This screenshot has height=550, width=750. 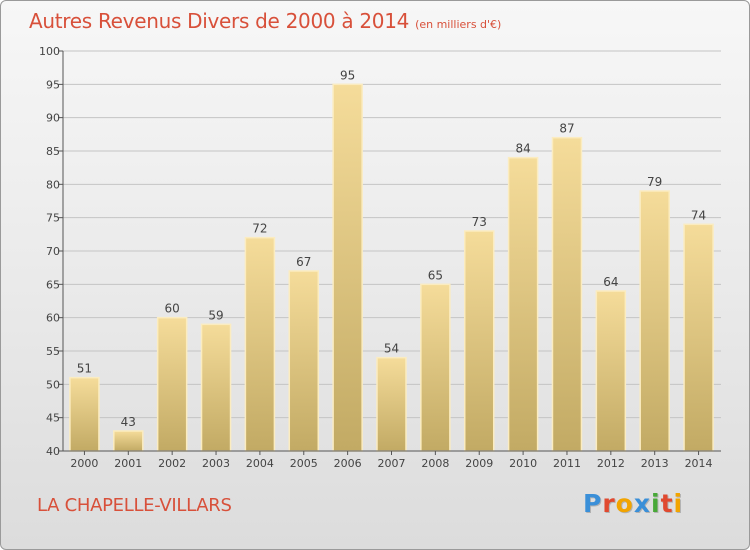 I want to click on logo-letter: P, so click(x=593, y=503).